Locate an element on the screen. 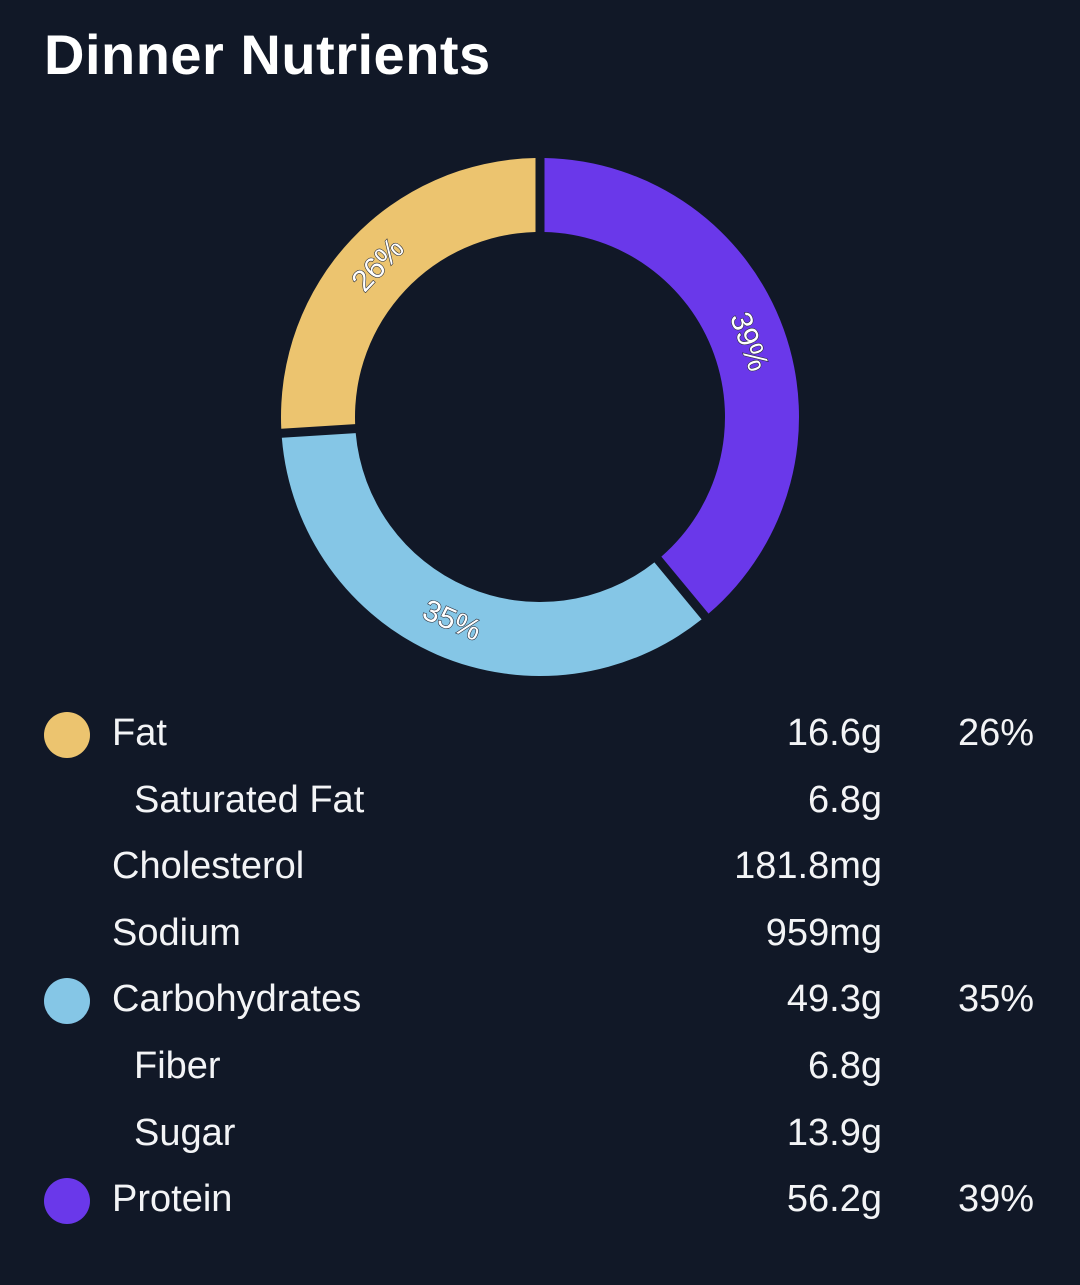  nutrient-name: Sugar is located at coordinates (185, 1132).